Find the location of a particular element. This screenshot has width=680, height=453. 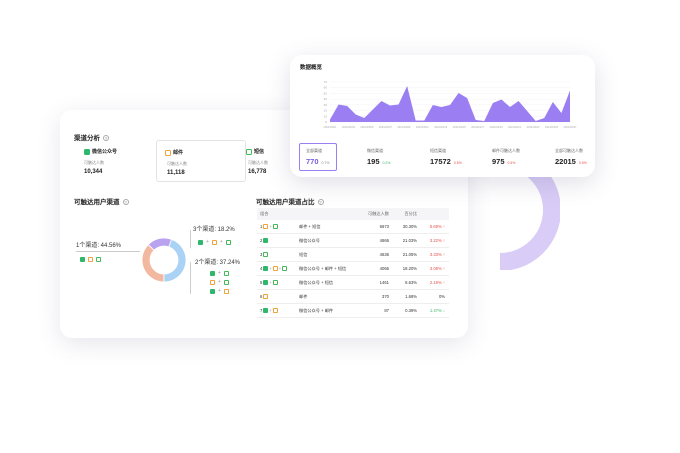

x-tick-label: 2021/03/19 is located at coordinates (497, 127).